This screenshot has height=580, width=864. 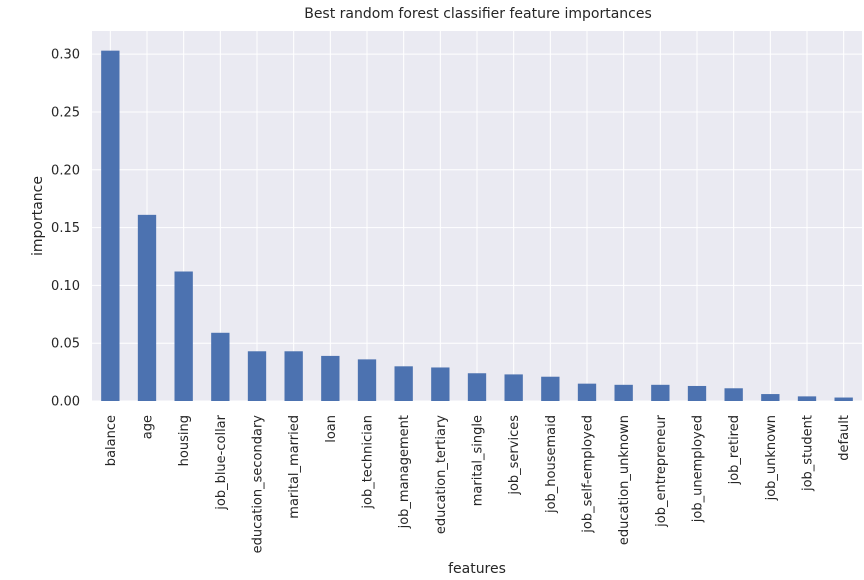 I want to click on bar-job_services, so click(x=513, y=387).